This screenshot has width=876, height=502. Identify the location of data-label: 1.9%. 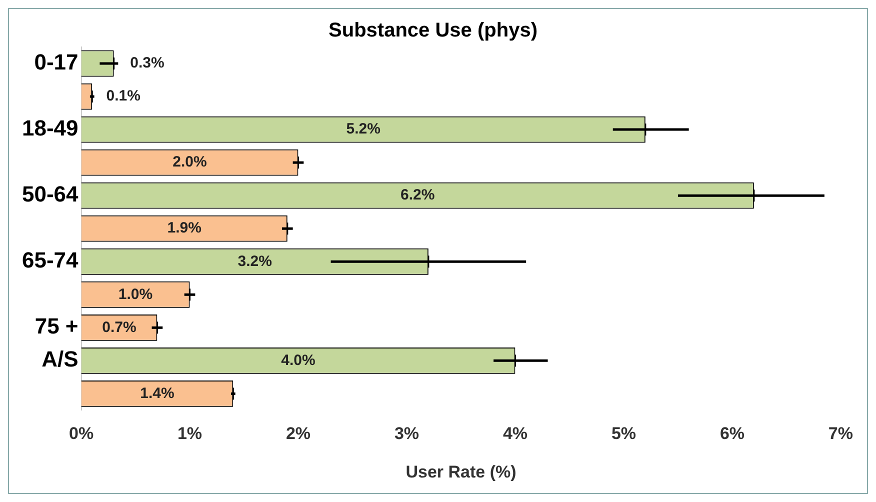
(184, 228).